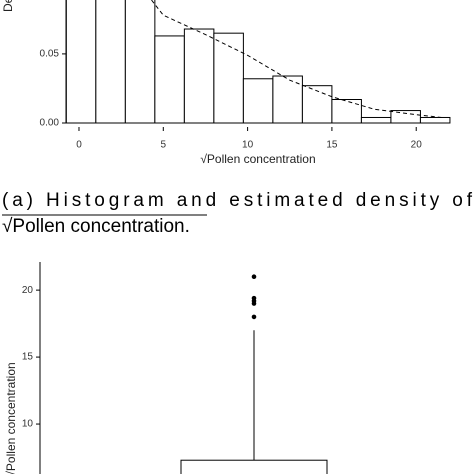 The height and width of the screenshot is (474, 474). Describe the element at coordinates (257, 159) in the screenshot. I see `x-axis-label: √Pollen concentration` at that location.